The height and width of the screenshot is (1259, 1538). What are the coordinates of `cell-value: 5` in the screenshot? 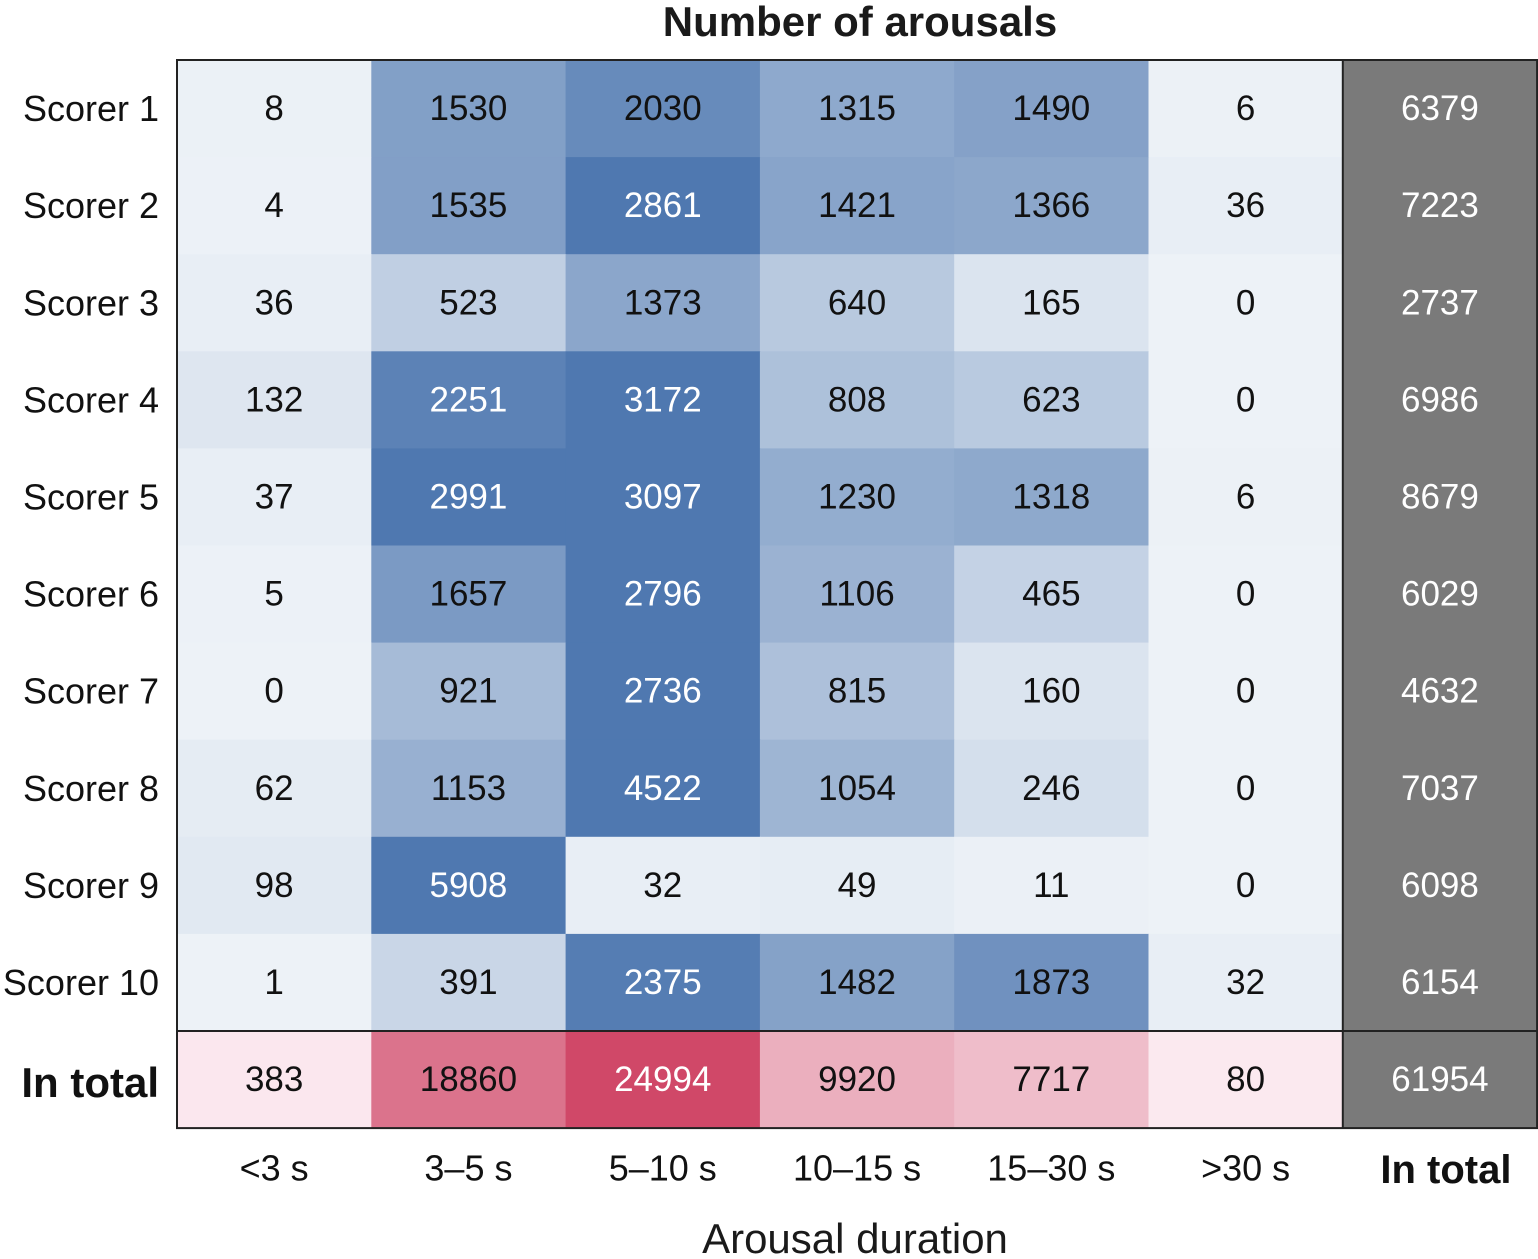 It's located at (273, 594).